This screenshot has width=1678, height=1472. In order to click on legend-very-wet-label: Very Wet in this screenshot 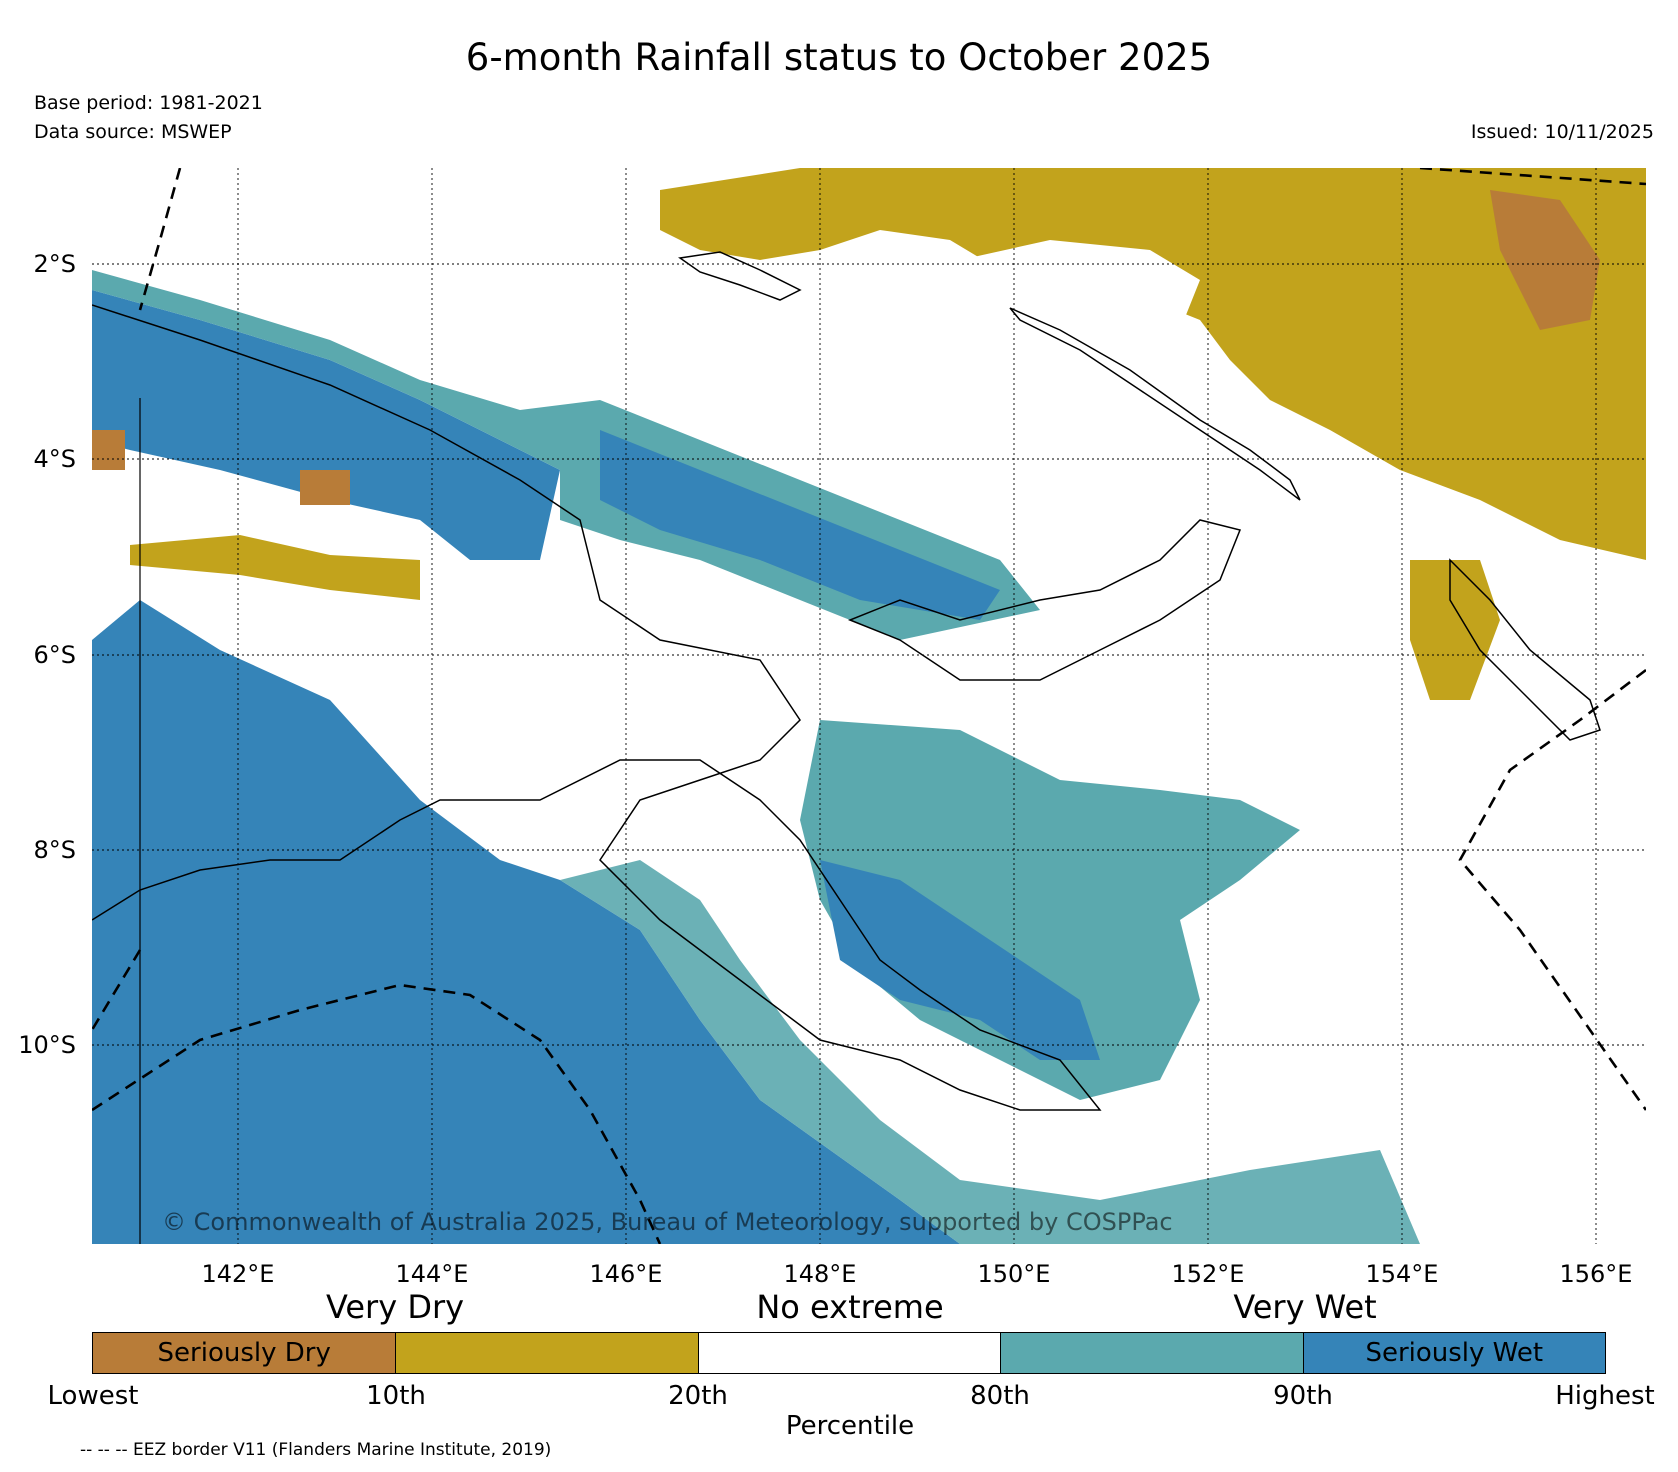, I will do `click(1304, 1307)`.